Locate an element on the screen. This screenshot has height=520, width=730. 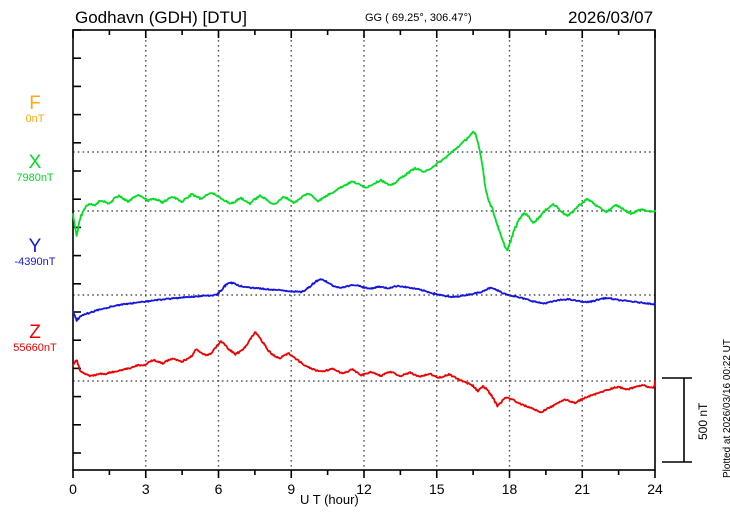
x-tick-label: 3 is located at coordinates (146, 489).